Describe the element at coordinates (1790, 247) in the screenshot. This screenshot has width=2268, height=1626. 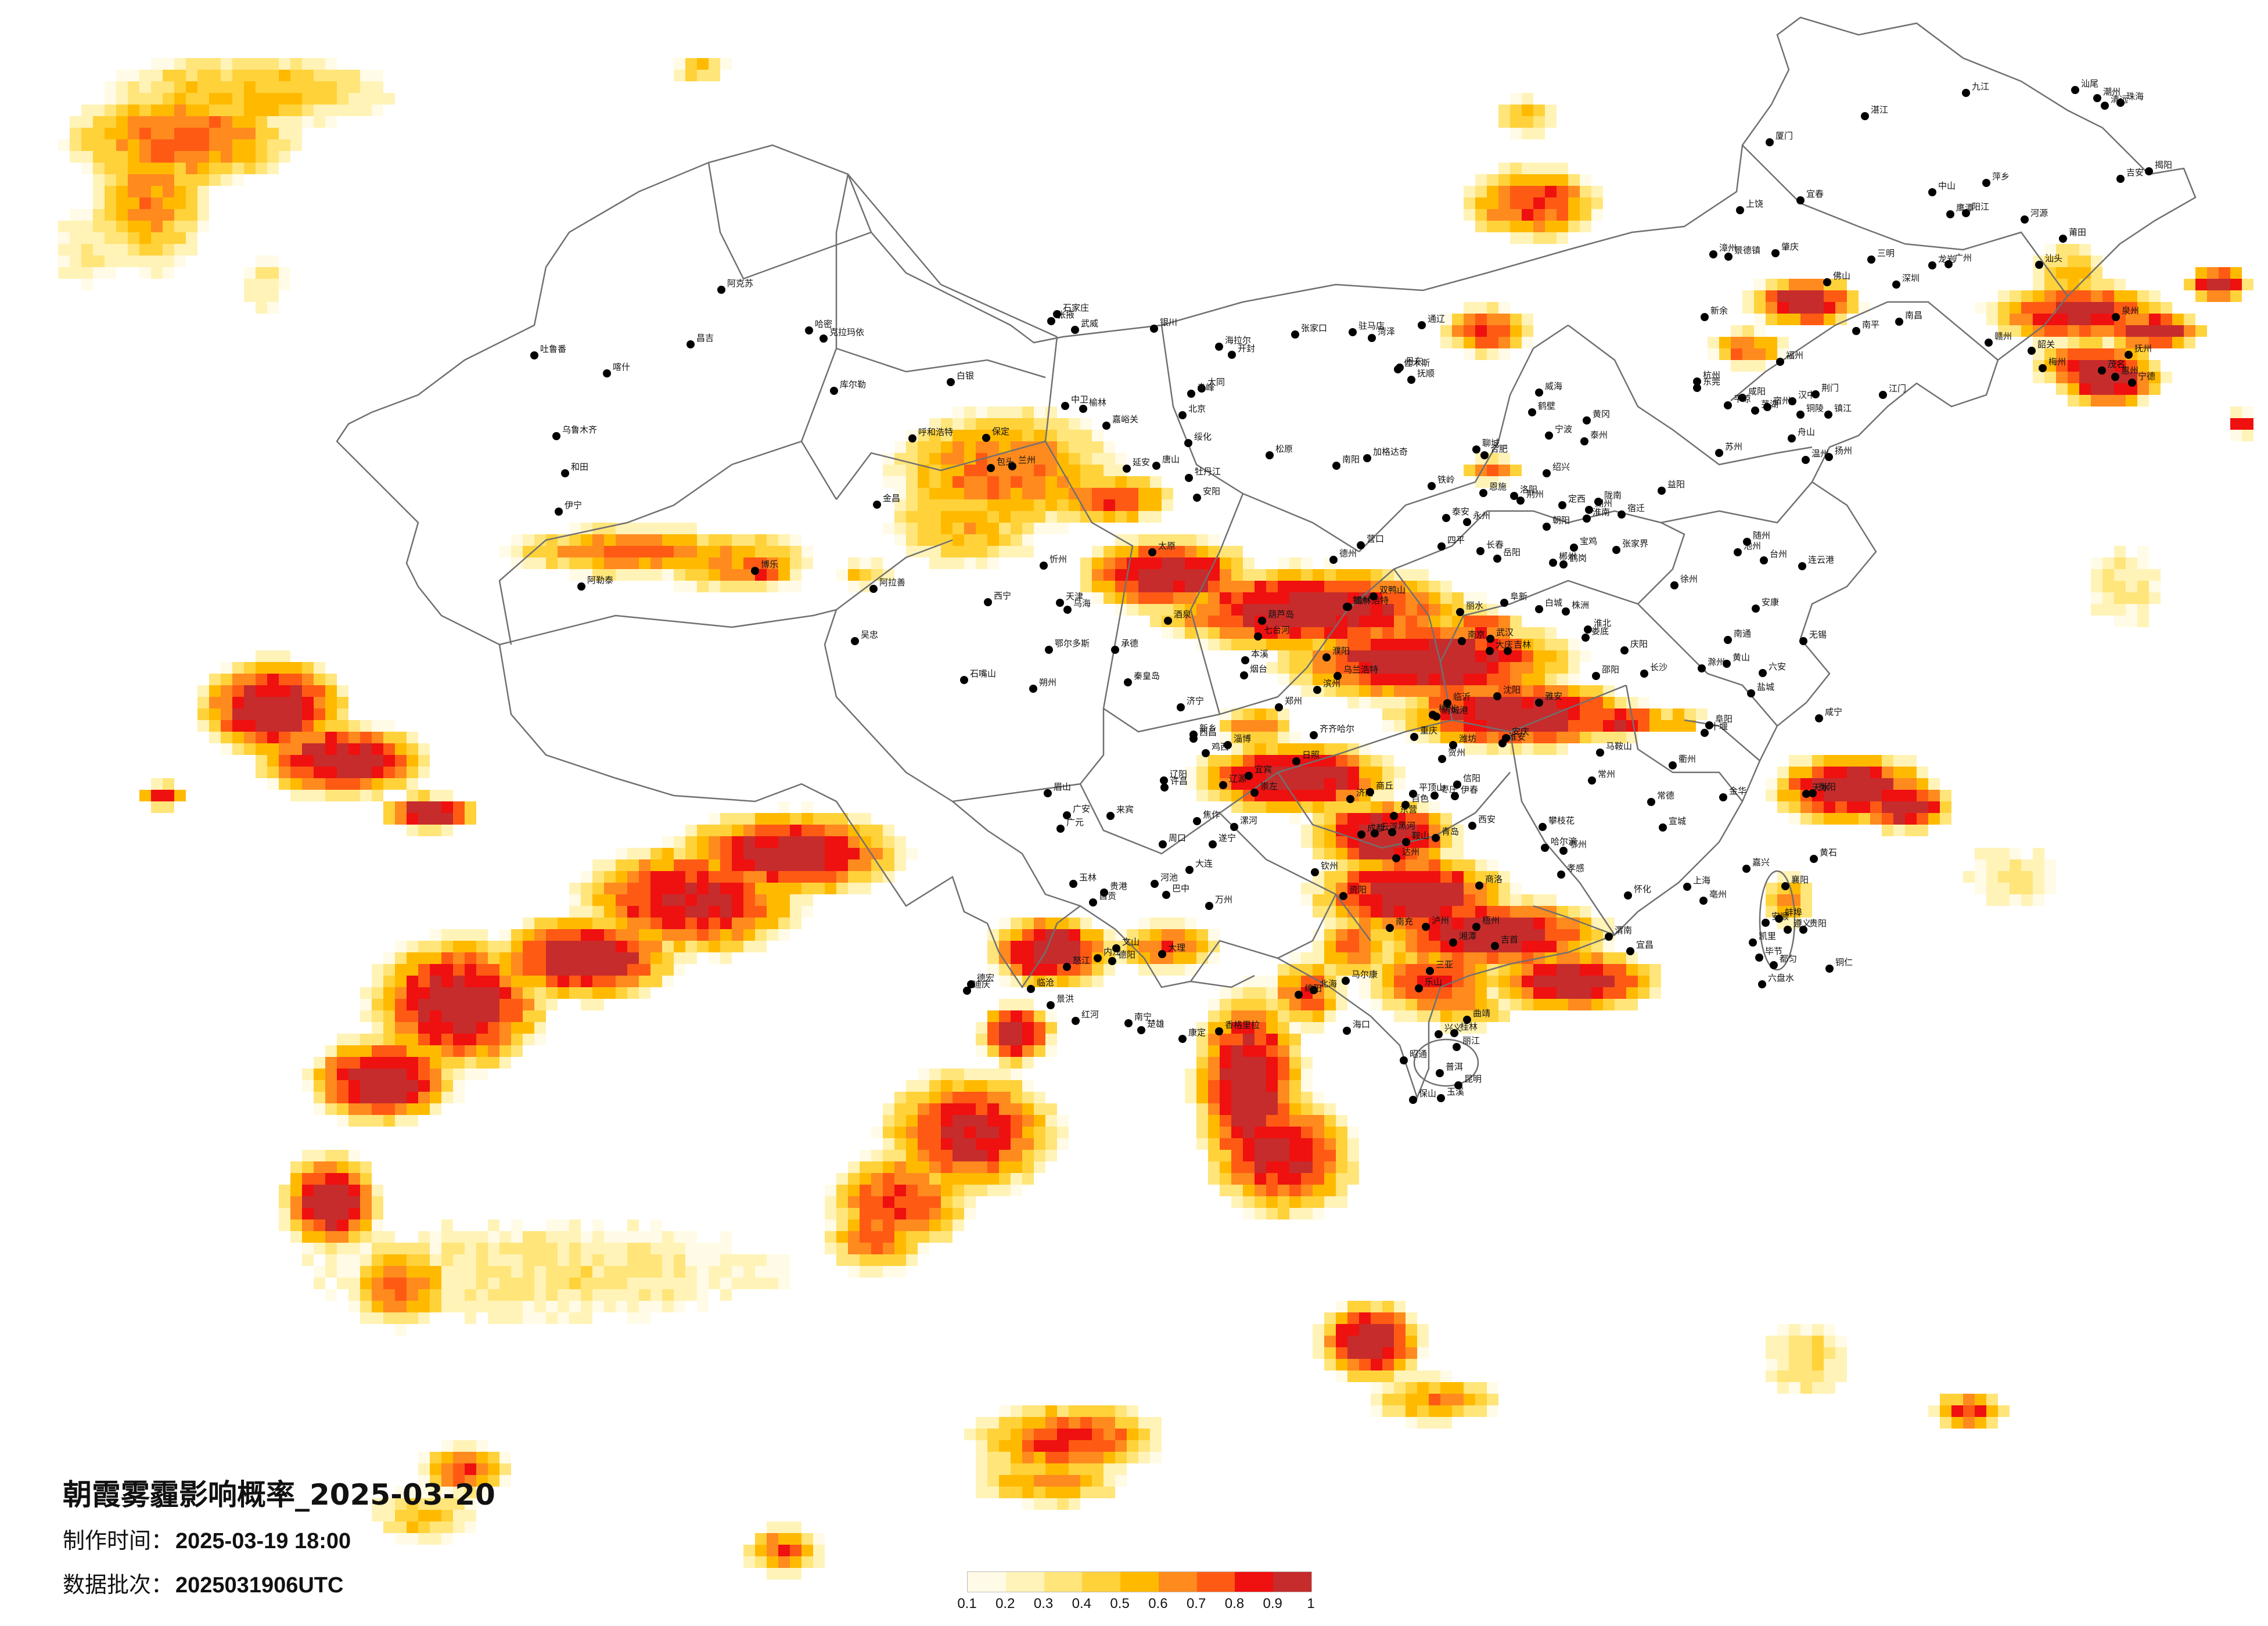
I see `city-label: 肇庆` at that location.